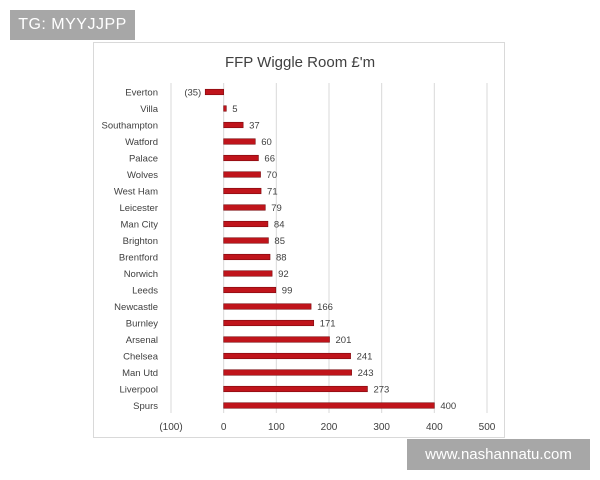 The width and height of the screenshot is (600, 480). What do you see at coordinates (498, 454) in the screenshot?
I see `watermark-bottom: www.nashannatu.com` at bounding box center [498, 454].